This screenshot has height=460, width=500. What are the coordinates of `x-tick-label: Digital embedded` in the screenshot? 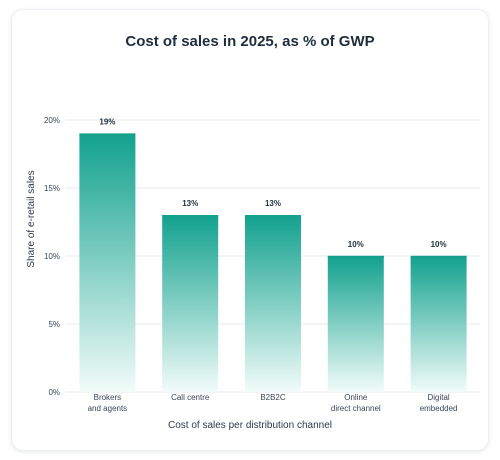 It's located at (439, 403).